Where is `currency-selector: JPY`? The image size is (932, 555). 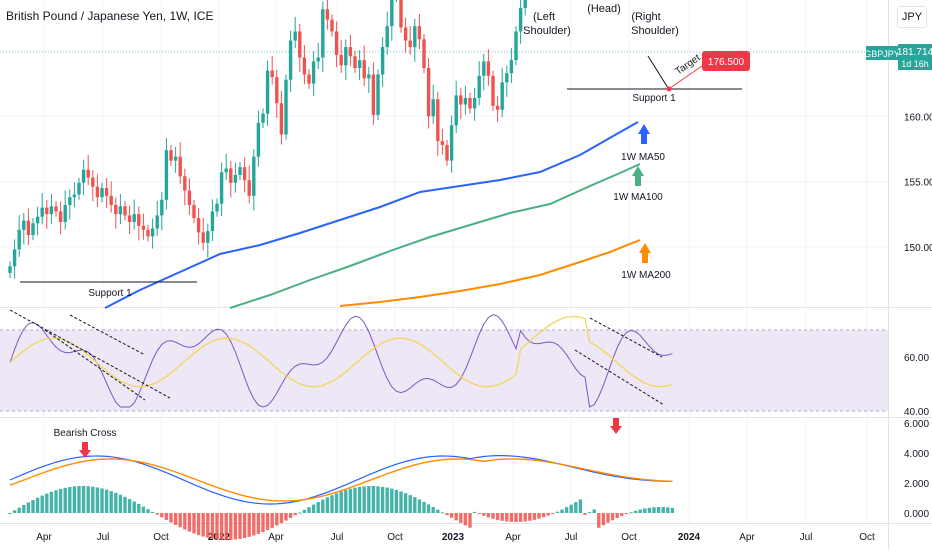
currency-selector: JPY is located at coordinates (912, 17).